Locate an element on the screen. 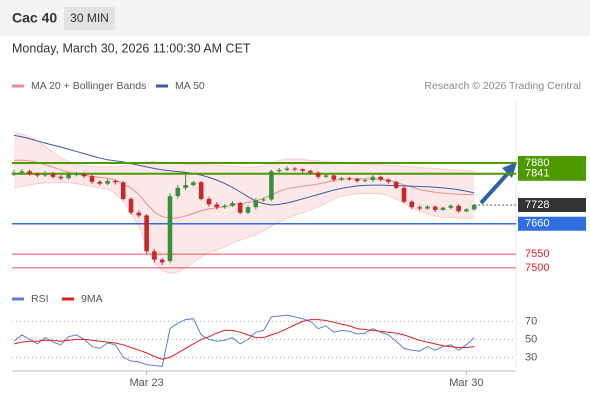  bollinger-upper is located at coordinates (244, 152).